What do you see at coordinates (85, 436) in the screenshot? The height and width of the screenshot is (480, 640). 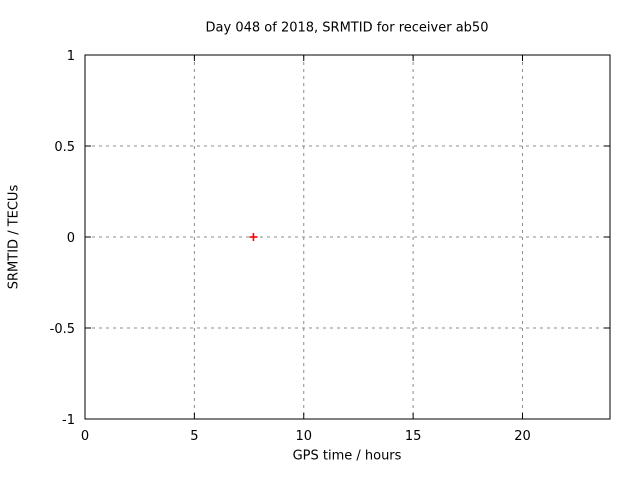 I see `x-tick-label: 0` at bounding box center [85, 436].